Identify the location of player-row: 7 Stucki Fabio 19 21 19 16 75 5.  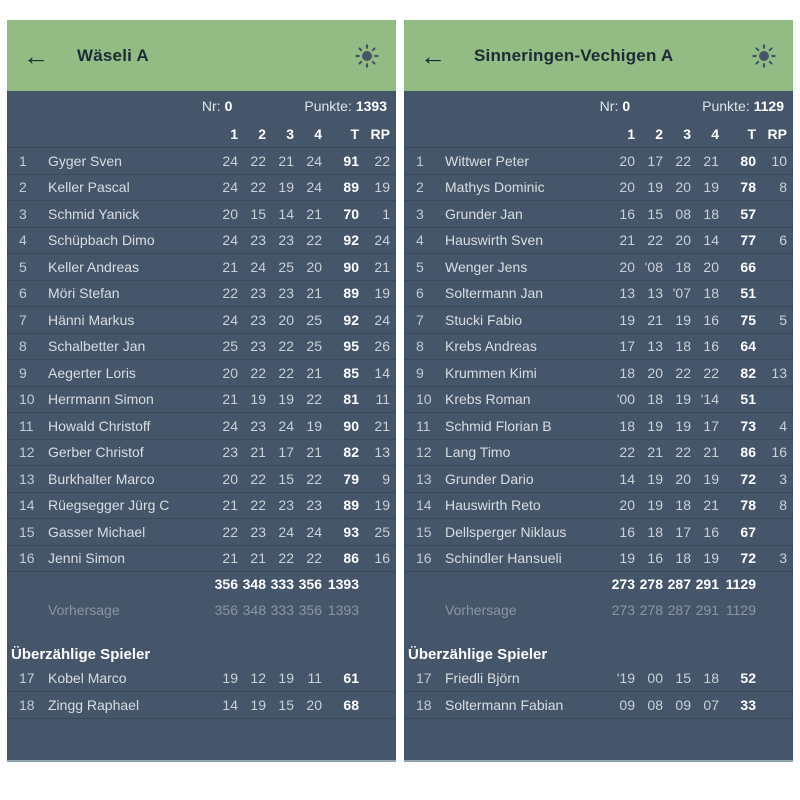
(598, 319).